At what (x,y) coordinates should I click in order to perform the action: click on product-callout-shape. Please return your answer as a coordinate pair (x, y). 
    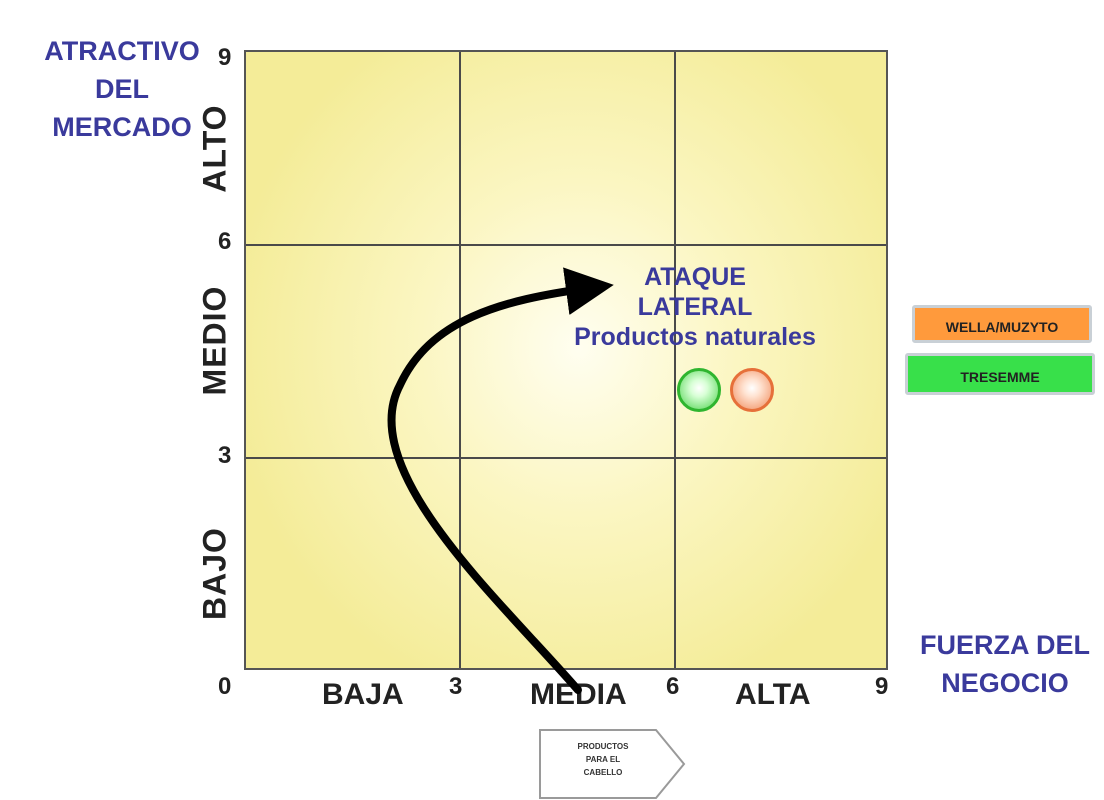
    Looking at the image, I should click on (612, 764).